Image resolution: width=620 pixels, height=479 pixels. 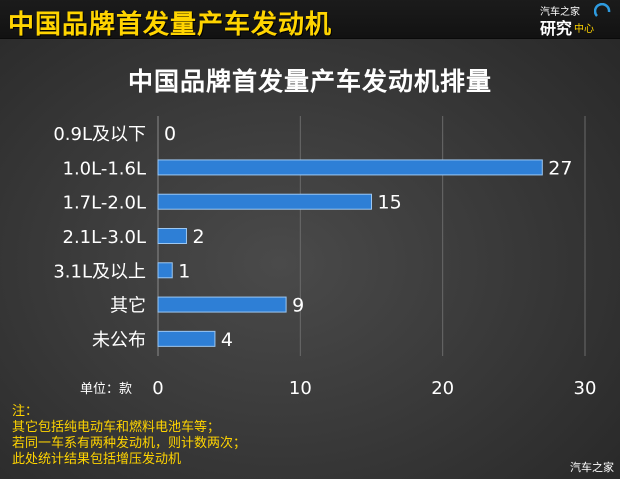 I want to click on x-tick-label: 20, so click(x=442, y=388).